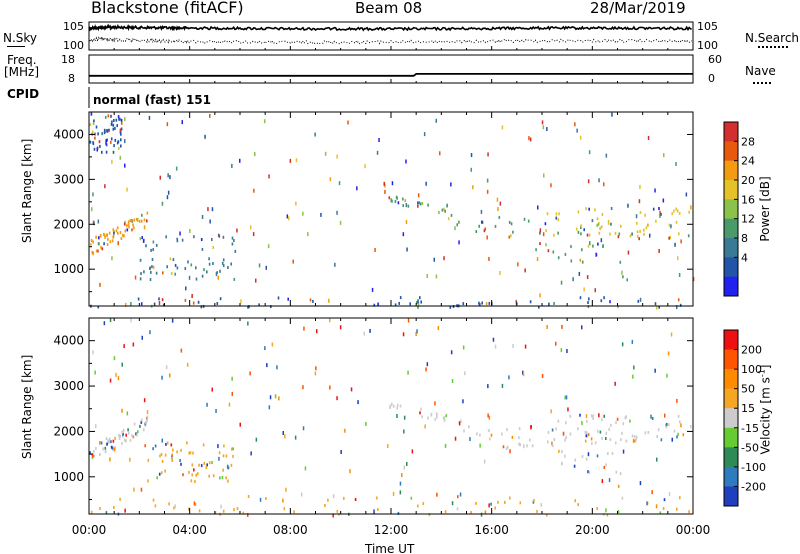 This screenshot has height=554, width=800. Describe the element at coordinates (68, 224) in the screenshot. I see `power-ytick-label: 2000` at that location.